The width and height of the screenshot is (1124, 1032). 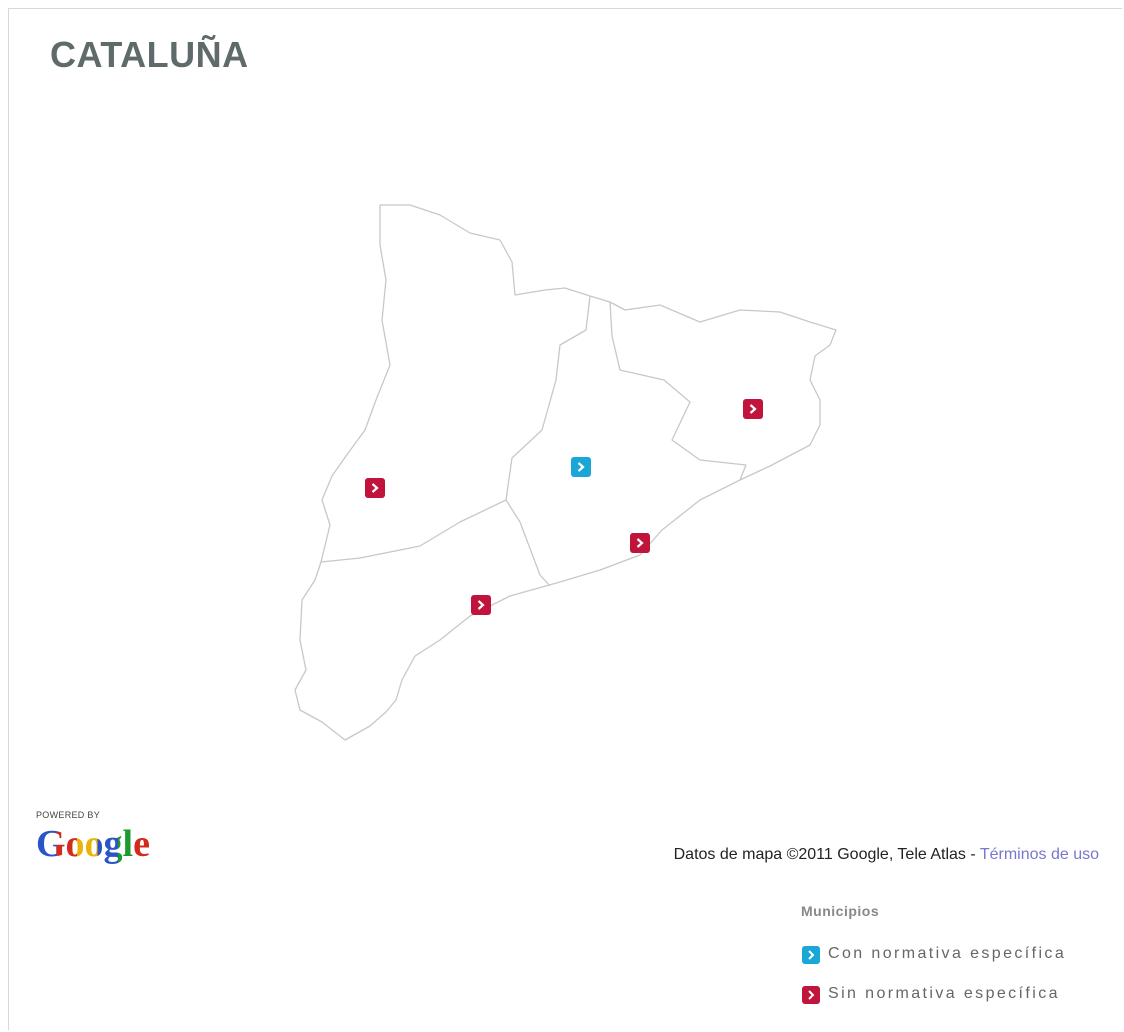 I want to click on legend-item: Sin normativa específica, so click(x=930, y=994).